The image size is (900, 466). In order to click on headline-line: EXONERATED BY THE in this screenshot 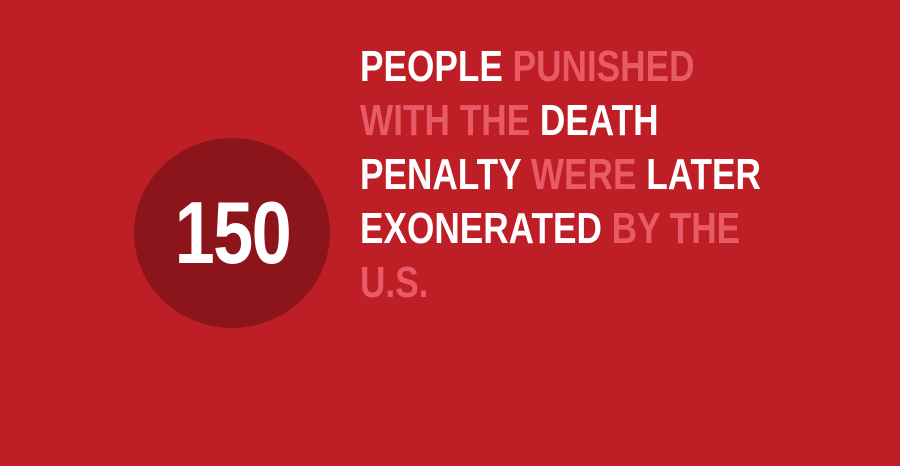, I will do `click(568, 229)`.